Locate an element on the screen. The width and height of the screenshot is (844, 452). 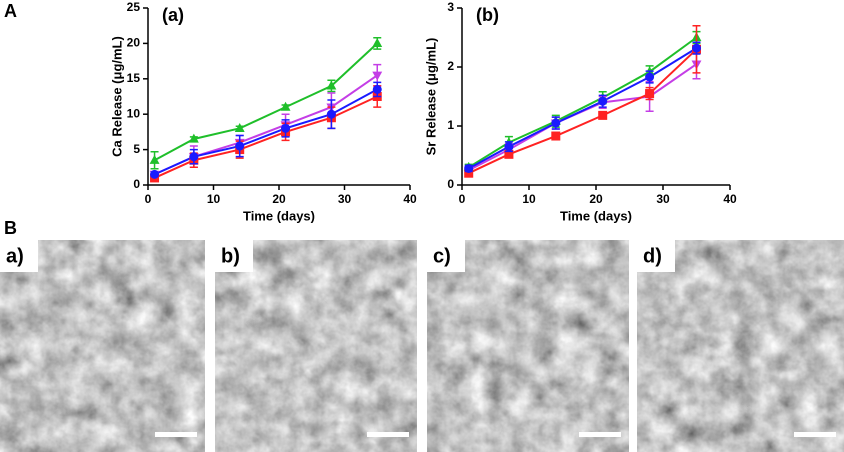
y-tick-label: 1 is located at coordinates (450, 125).